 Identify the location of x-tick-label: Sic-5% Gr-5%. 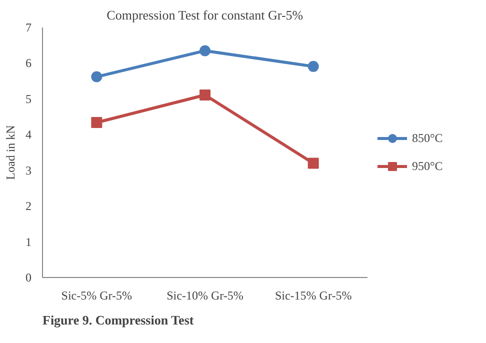
(96, 295).